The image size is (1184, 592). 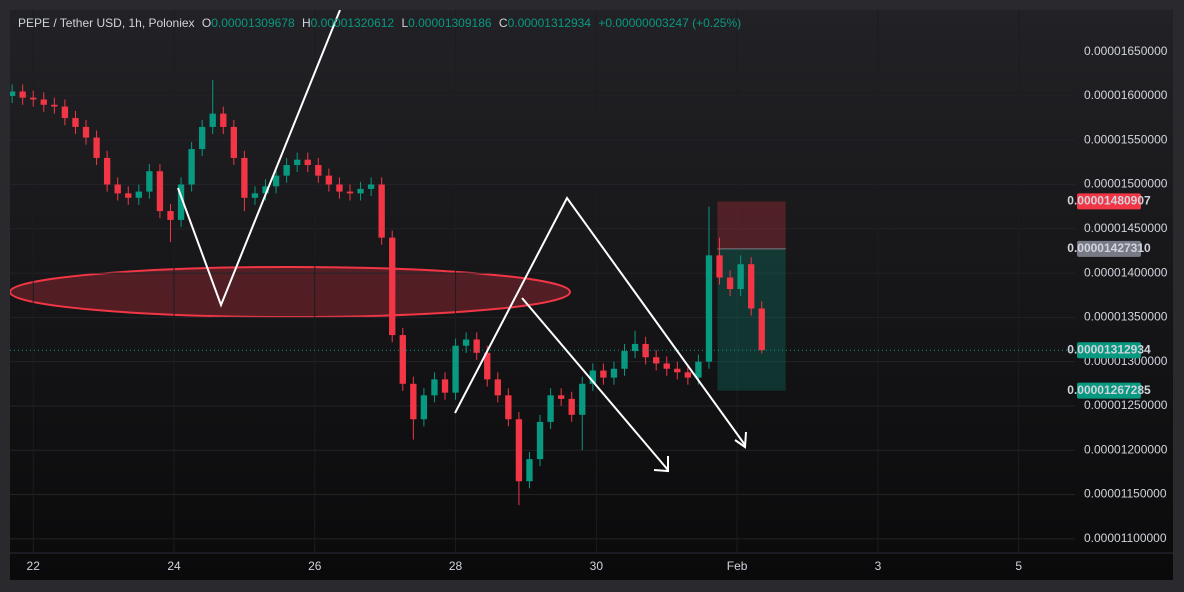 I want to click on price-tag-label: 0.00001427310, so click(x=1109, y=248).